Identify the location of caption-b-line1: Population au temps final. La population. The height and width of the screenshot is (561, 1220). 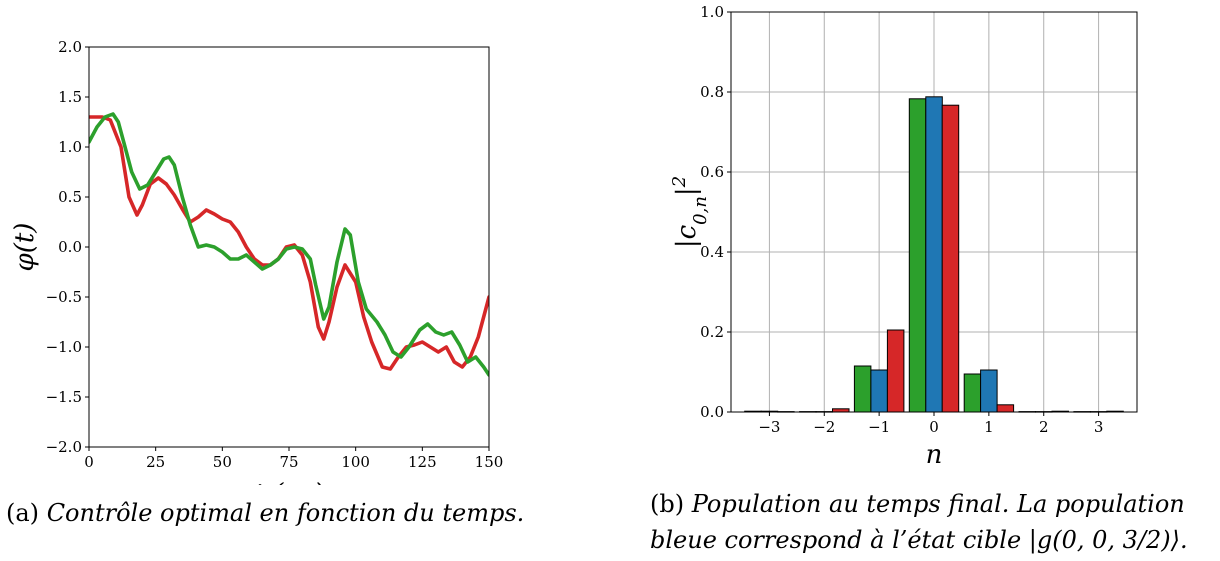
(938, 504).